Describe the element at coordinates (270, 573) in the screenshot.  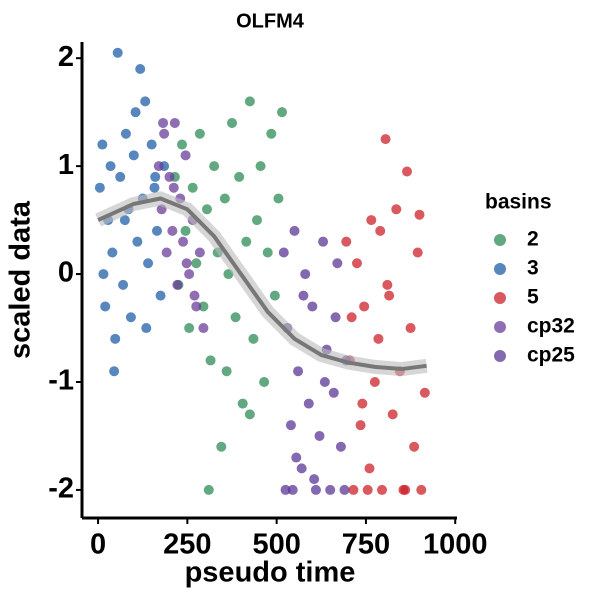
I see `x-axis-label: pseudo time` at that location.